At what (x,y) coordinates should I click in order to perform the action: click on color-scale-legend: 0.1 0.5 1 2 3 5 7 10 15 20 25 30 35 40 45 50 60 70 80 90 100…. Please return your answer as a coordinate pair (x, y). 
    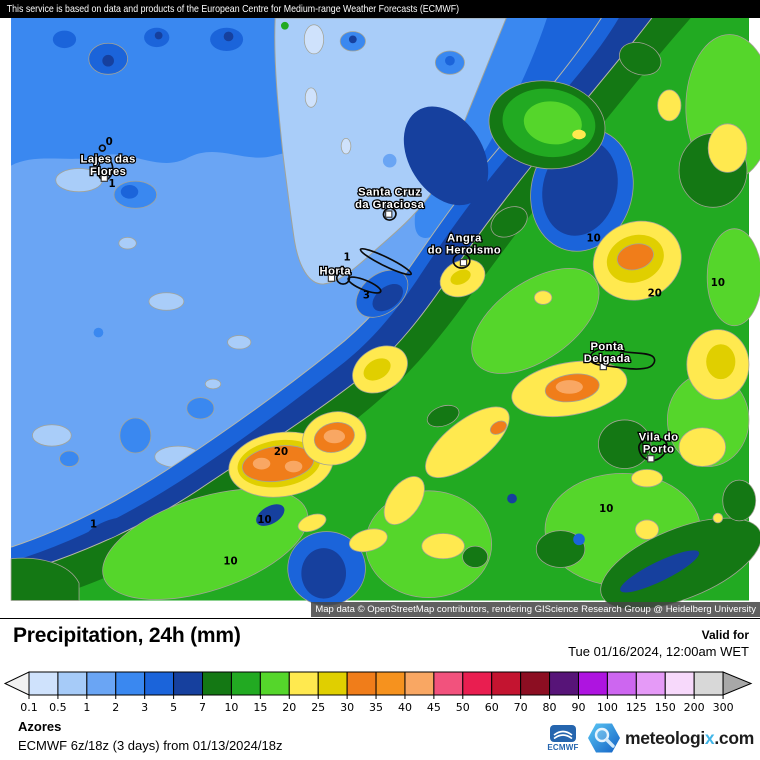
    Looking at the image, I should click on (380, 690).